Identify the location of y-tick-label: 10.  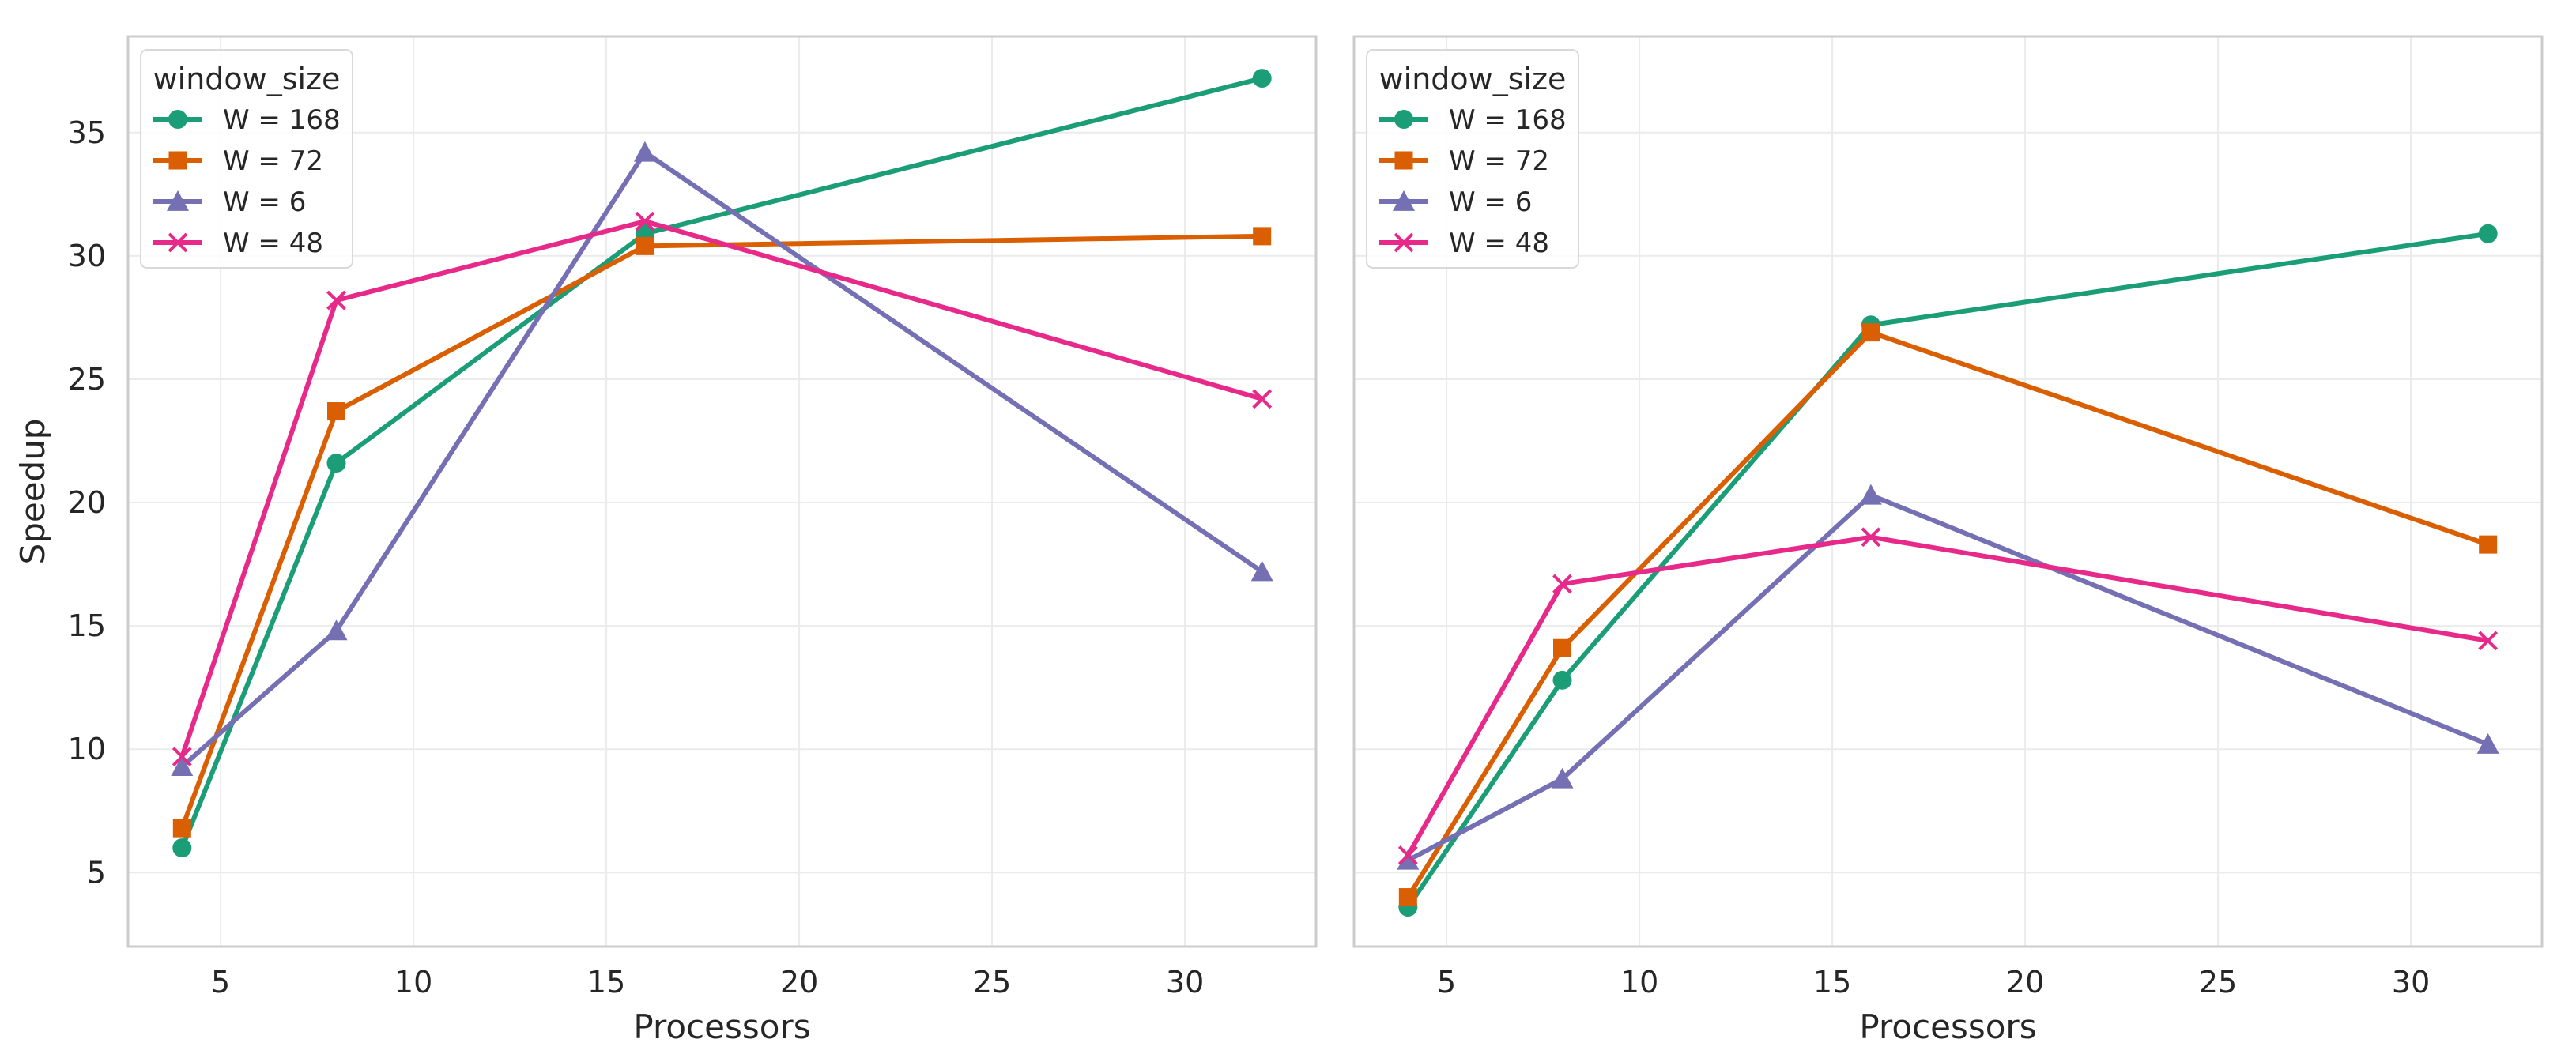
(87, 749).